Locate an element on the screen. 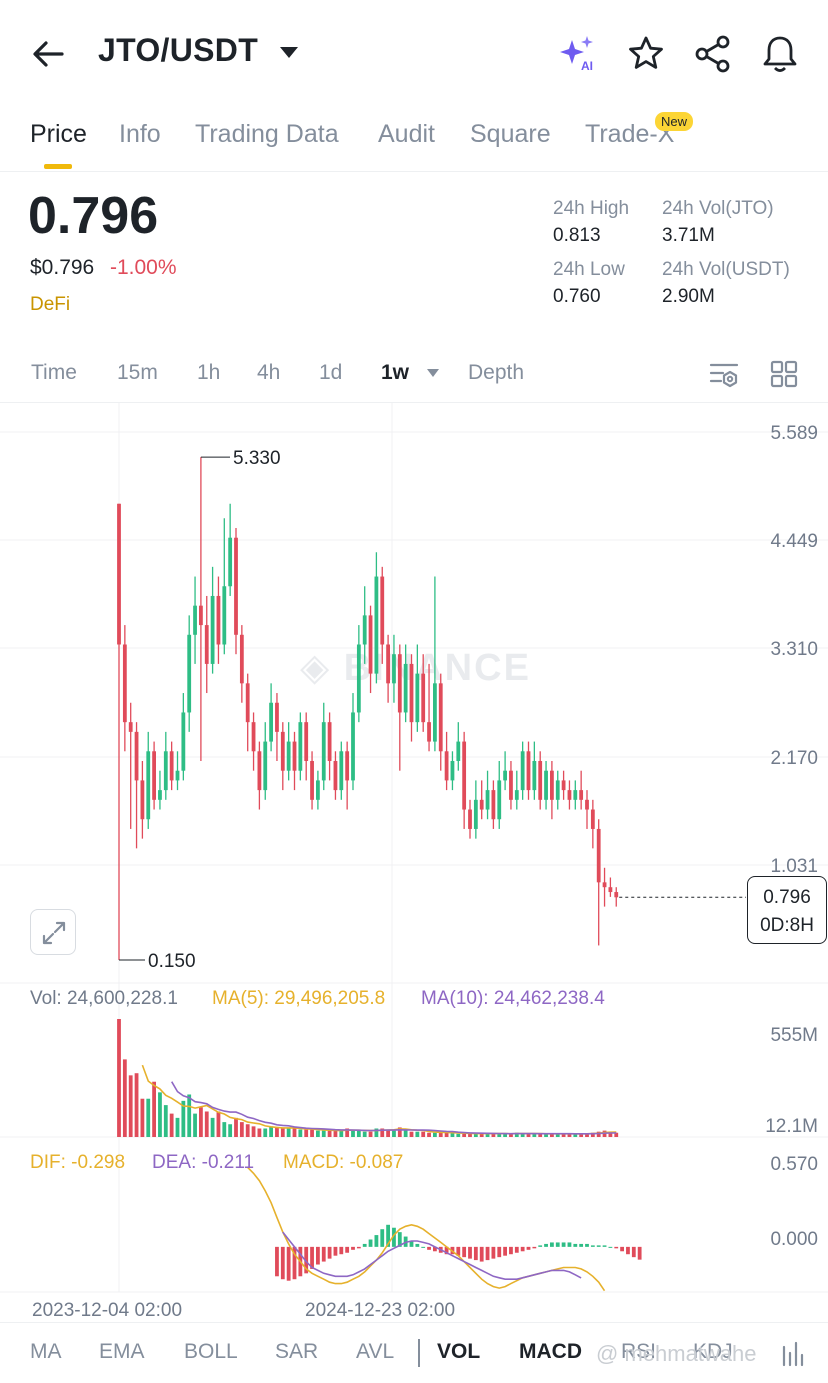 This screenshot has width=828, height=1383. ind-tab-ma: MA is located at coordinates (46, 1351).